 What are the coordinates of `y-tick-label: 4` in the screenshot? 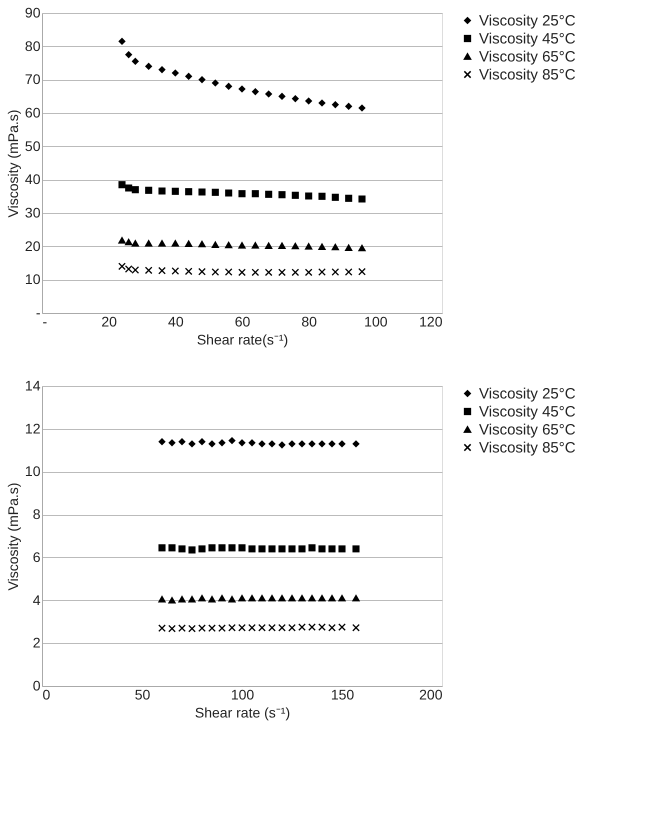 It's located at (36, 600).